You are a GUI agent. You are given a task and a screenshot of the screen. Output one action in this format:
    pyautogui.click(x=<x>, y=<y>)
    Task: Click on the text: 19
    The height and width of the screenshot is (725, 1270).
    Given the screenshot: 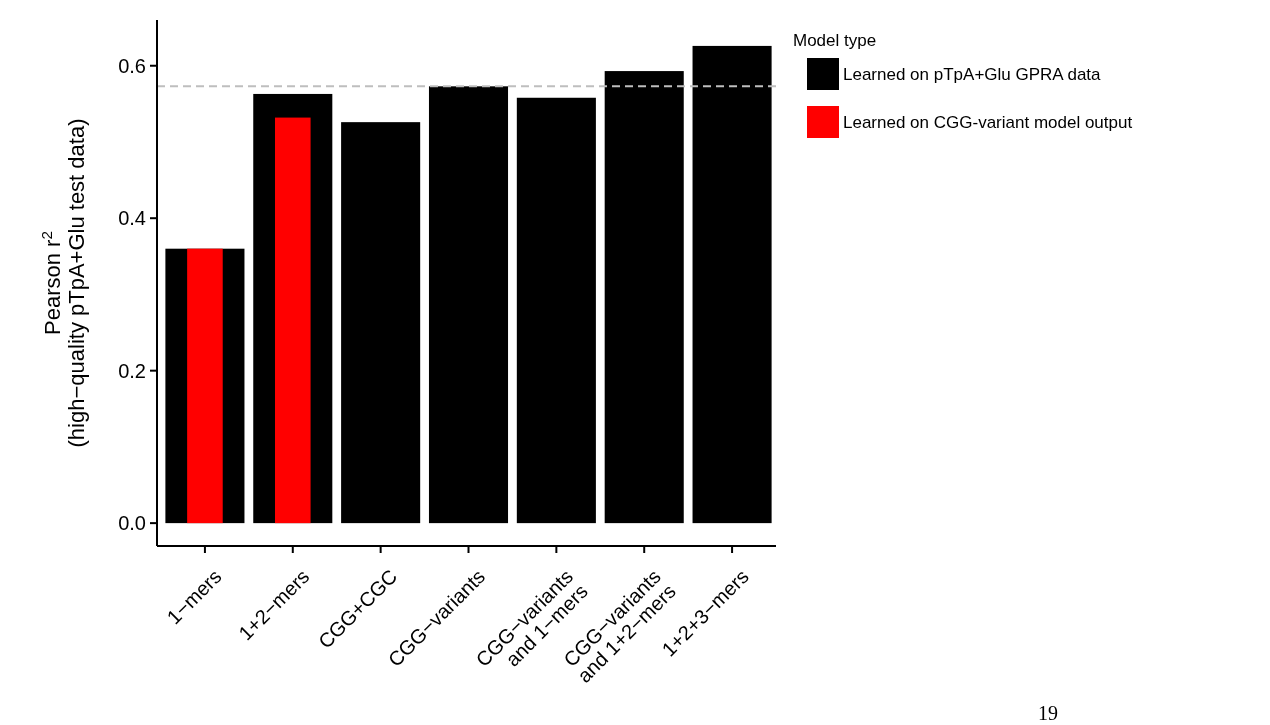 What is the action you would take?
    pyautogui.click(x=1048, y=713)
    